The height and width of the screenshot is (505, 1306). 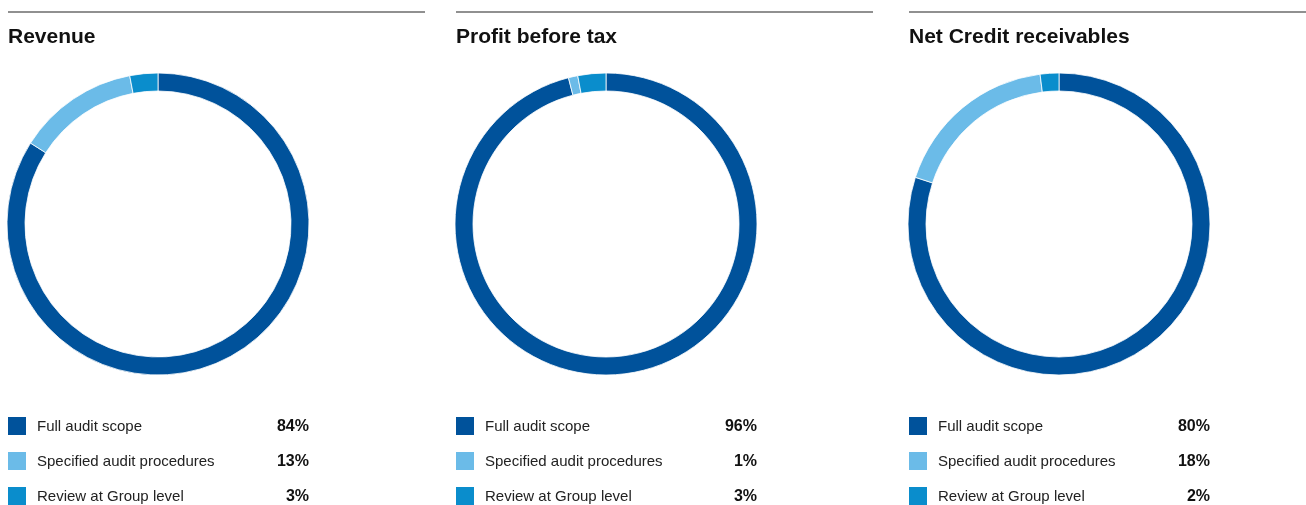 What do you see at coordinates (1198, 495) in the screenshot?
I see `data-label: 2%` at bounding box center [1198, 495].